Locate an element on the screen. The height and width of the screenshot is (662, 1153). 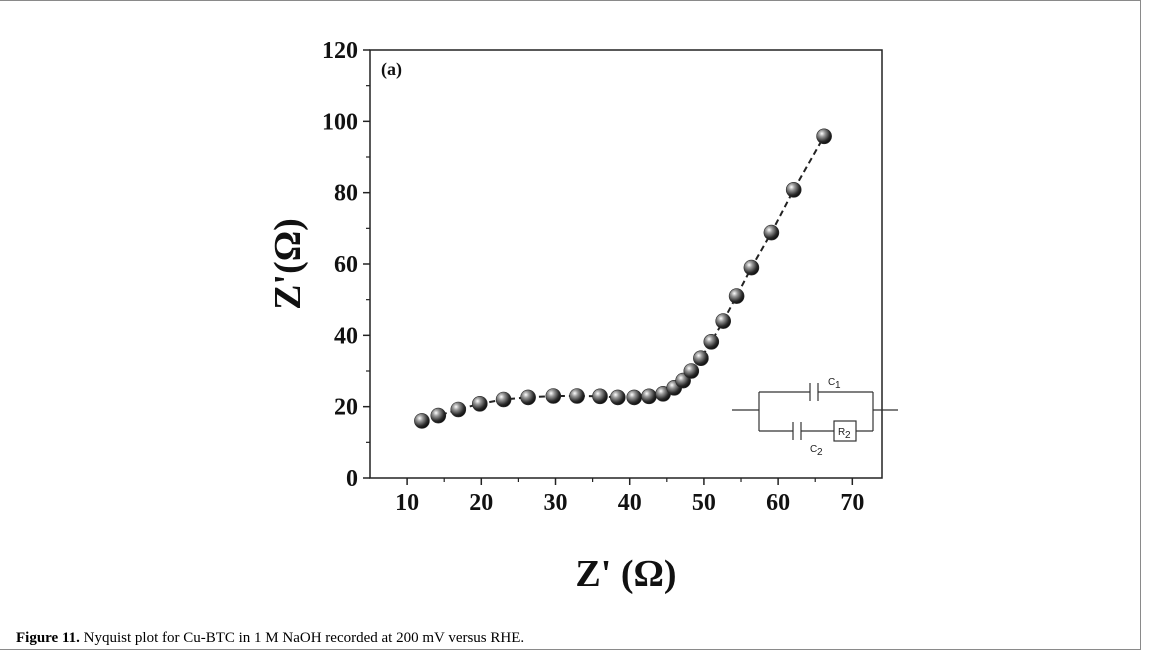
inset-circuit is located at coordinates (815, 412).